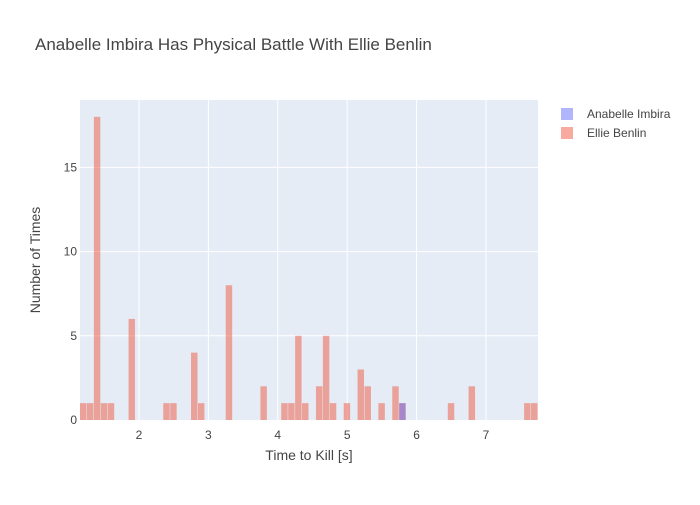  Describe the element at coordinates (416, 435) in the screenshot. I see `x-tick-label: 6` at that location.